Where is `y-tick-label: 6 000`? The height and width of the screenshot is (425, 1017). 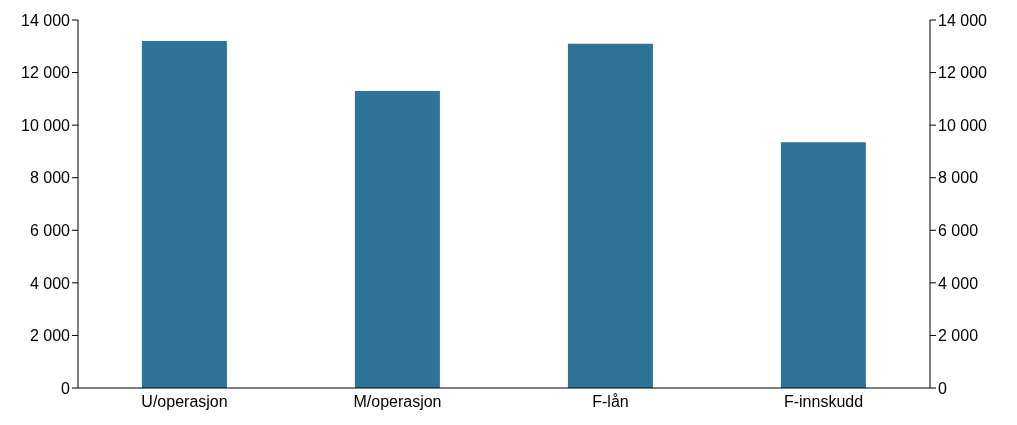 y-tick-label: 6 000 is located at coordinates (50, 230).